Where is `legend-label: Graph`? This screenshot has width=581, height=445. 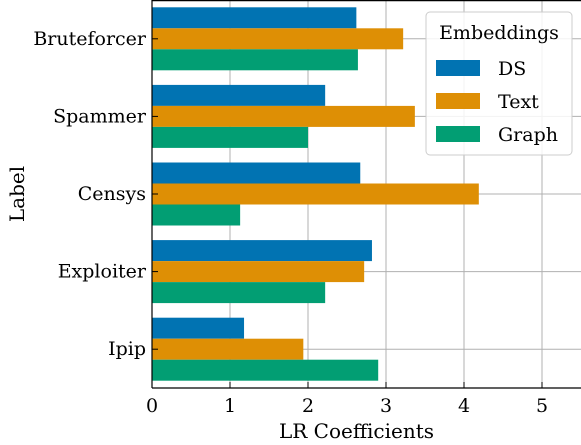
legend-label: Graph is located at coordinates (528, 135).